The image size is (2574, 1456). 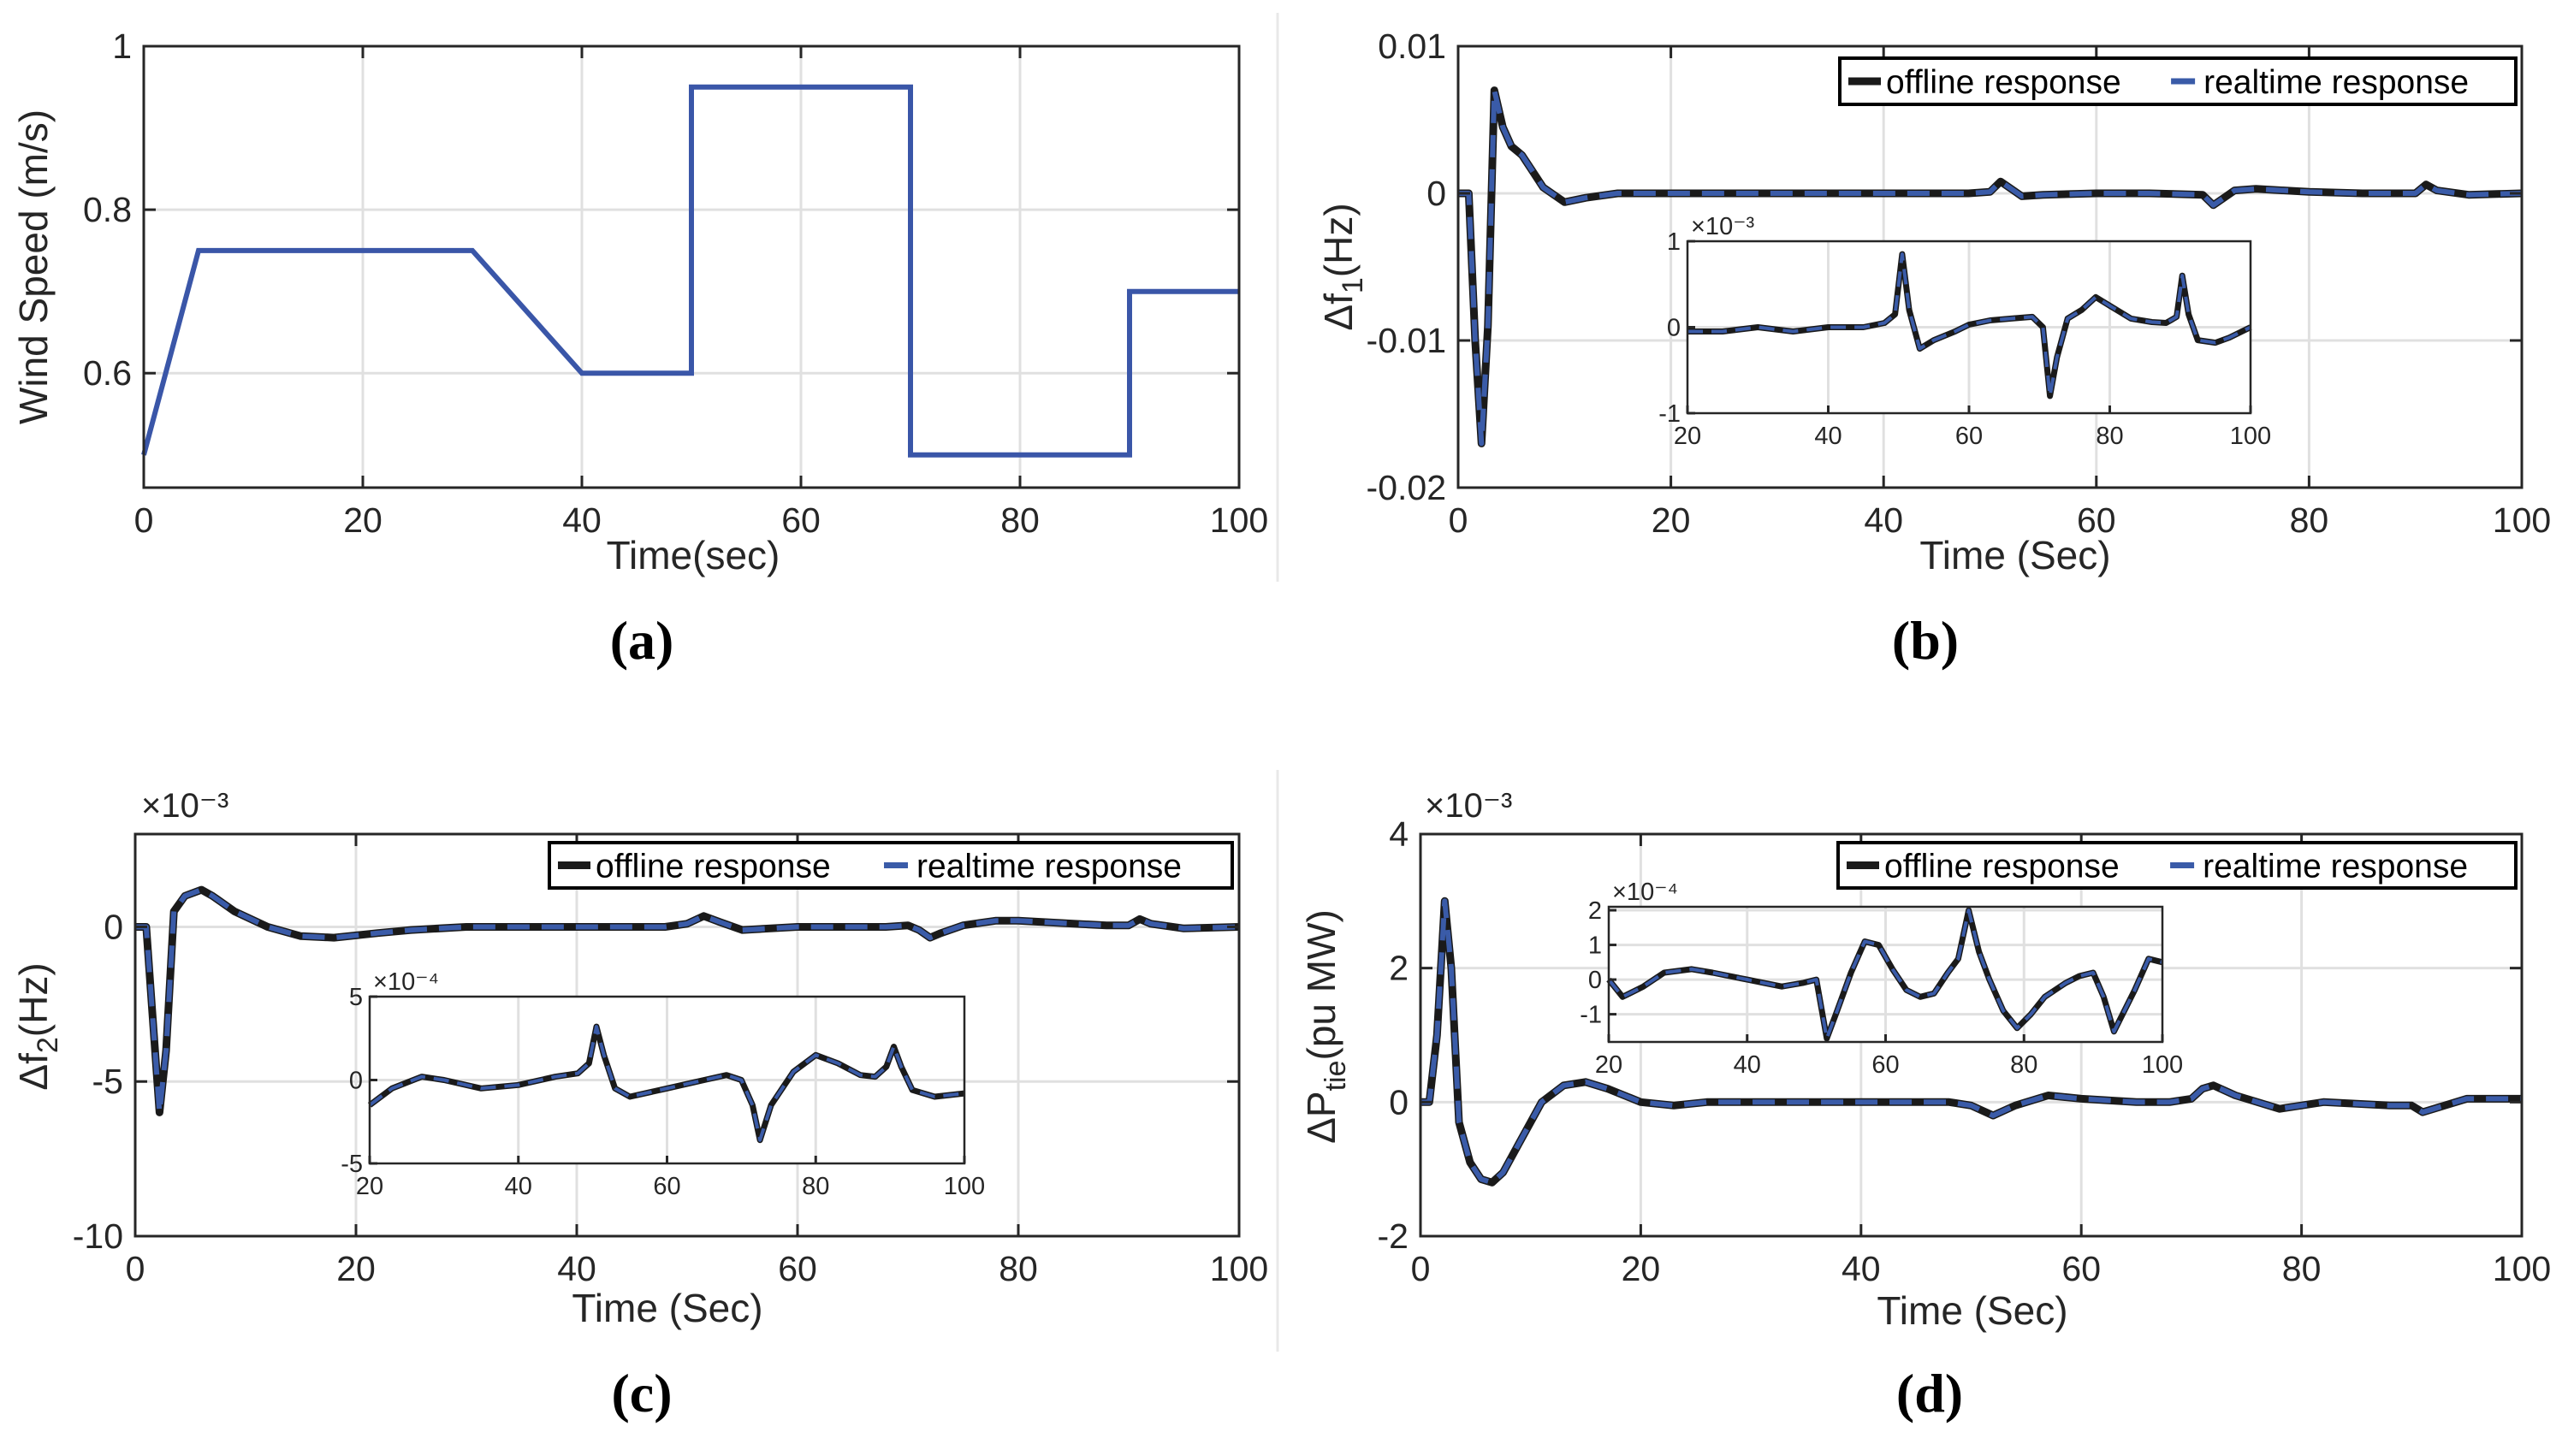 What do you see at coordinates (1353, 285) in the screenshot?
I see `y-axis-label-subscript: 1` at bounding box center [1353, 285].